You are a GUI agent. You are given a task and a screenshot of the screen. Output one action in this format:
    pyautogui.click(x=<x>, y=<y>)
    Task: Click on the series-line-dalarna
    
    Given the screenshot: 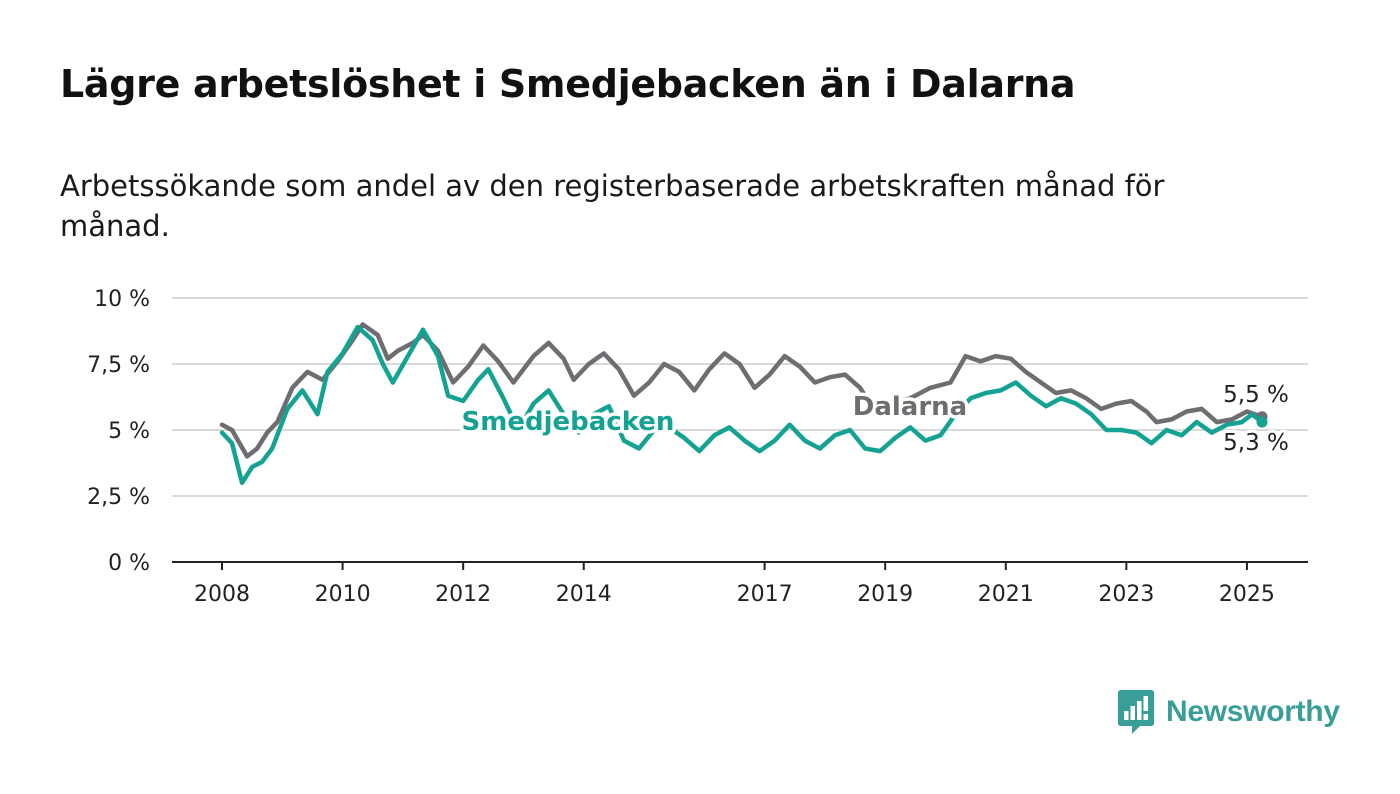 What is the action you would take?
    pyautogui.click(x=742, y=390)
    